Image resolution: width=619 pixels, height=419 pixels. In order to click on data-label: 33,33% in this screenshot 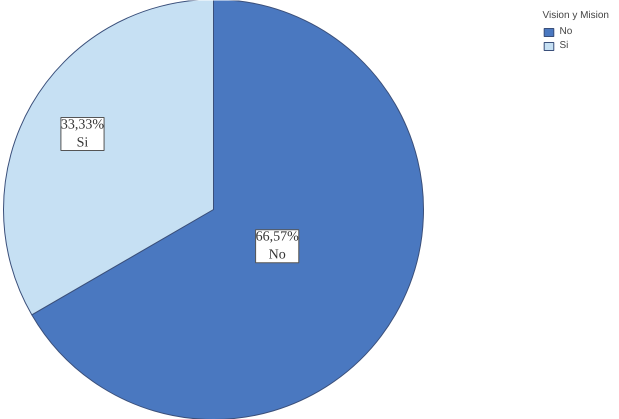, I will do `click(82, 125)`.